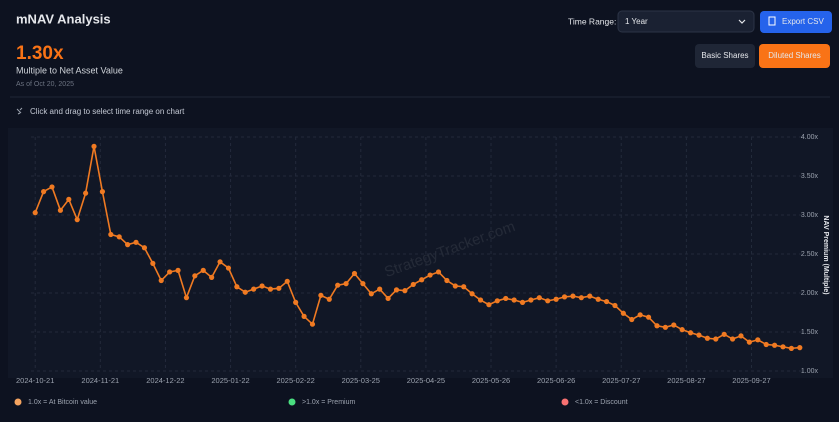  I want to click on x-tick-label: 2024-10-21, so click(35, 380).